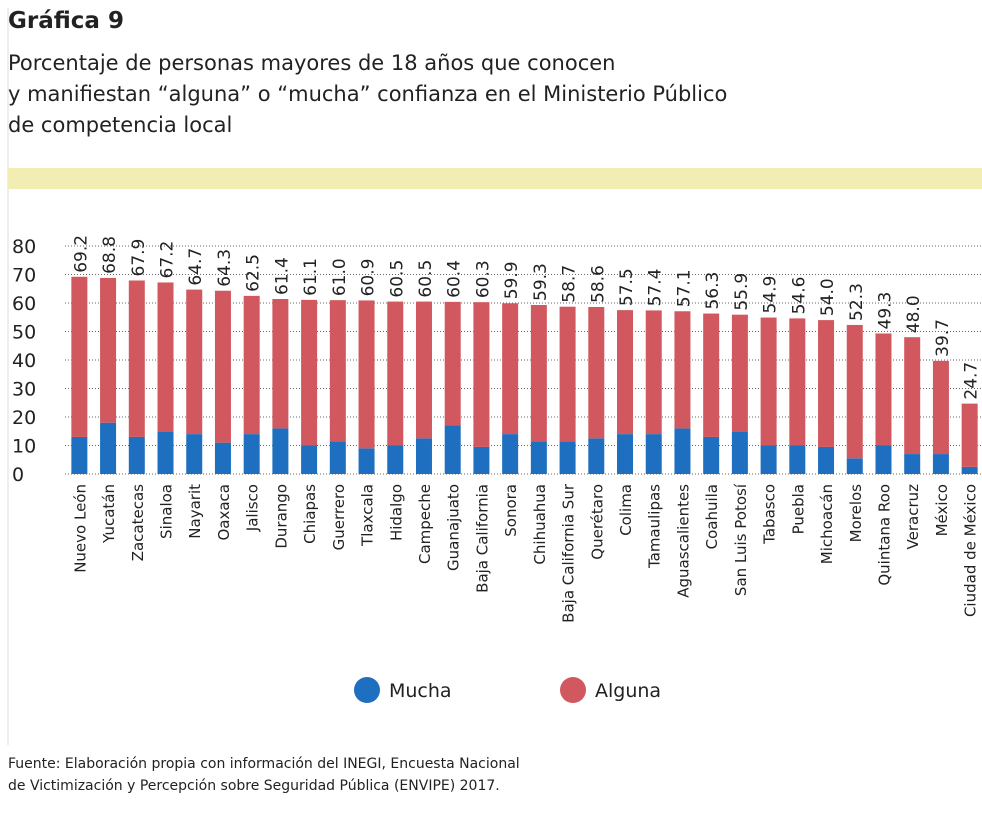 The height and width of the screenshot is (814, 982). What do you see at coordinates (369, 278) in the screenshot?
I see `total-label: 60.9` at bounding box center [369, 278].